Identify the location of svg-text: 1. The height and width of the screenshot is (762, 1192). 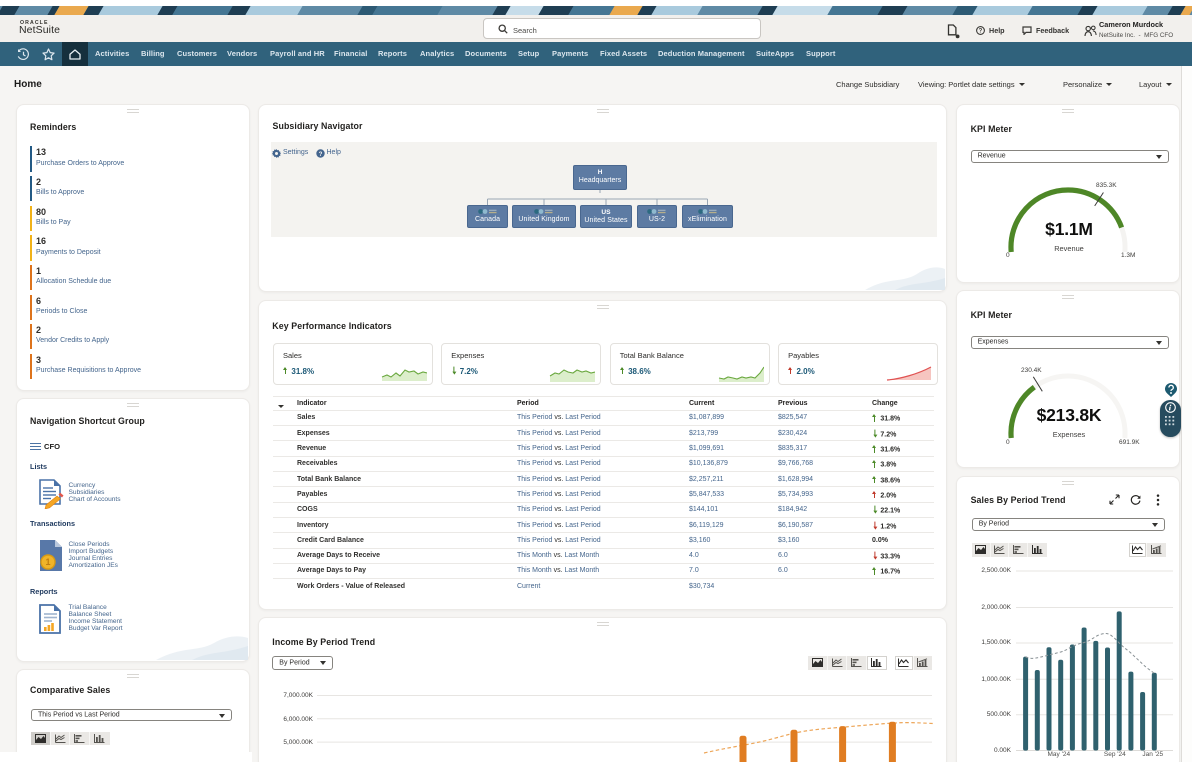
(47, 562).